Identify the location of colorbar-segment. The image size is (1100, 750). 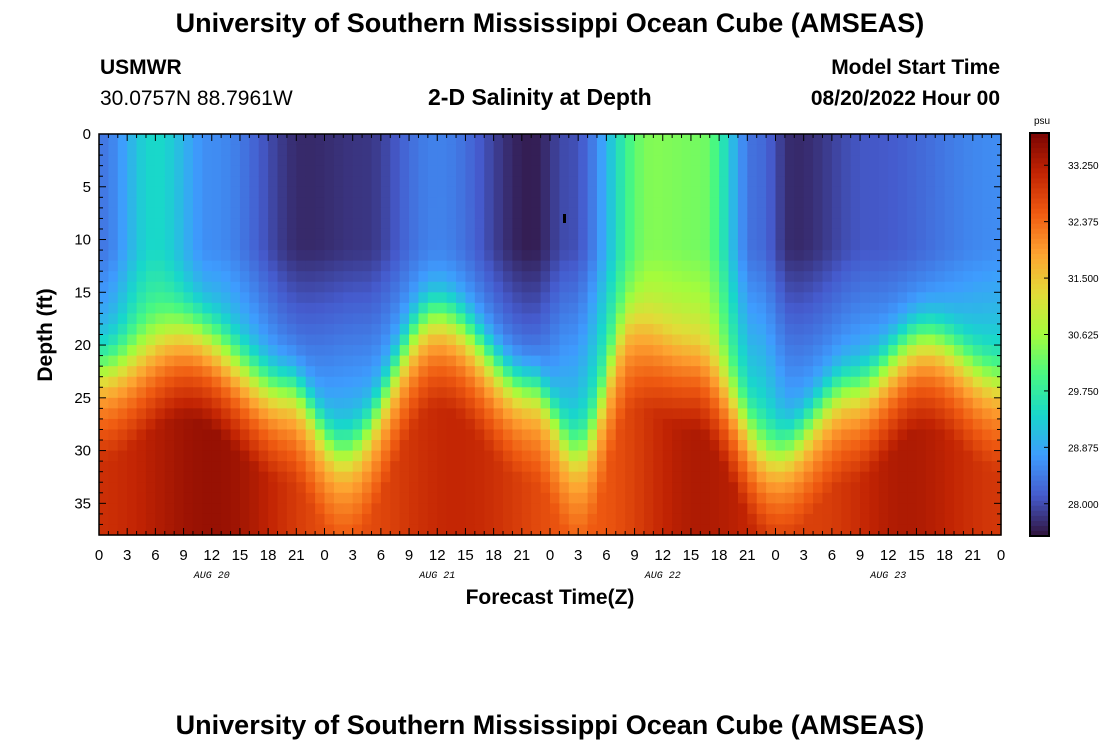
(1039, 211).